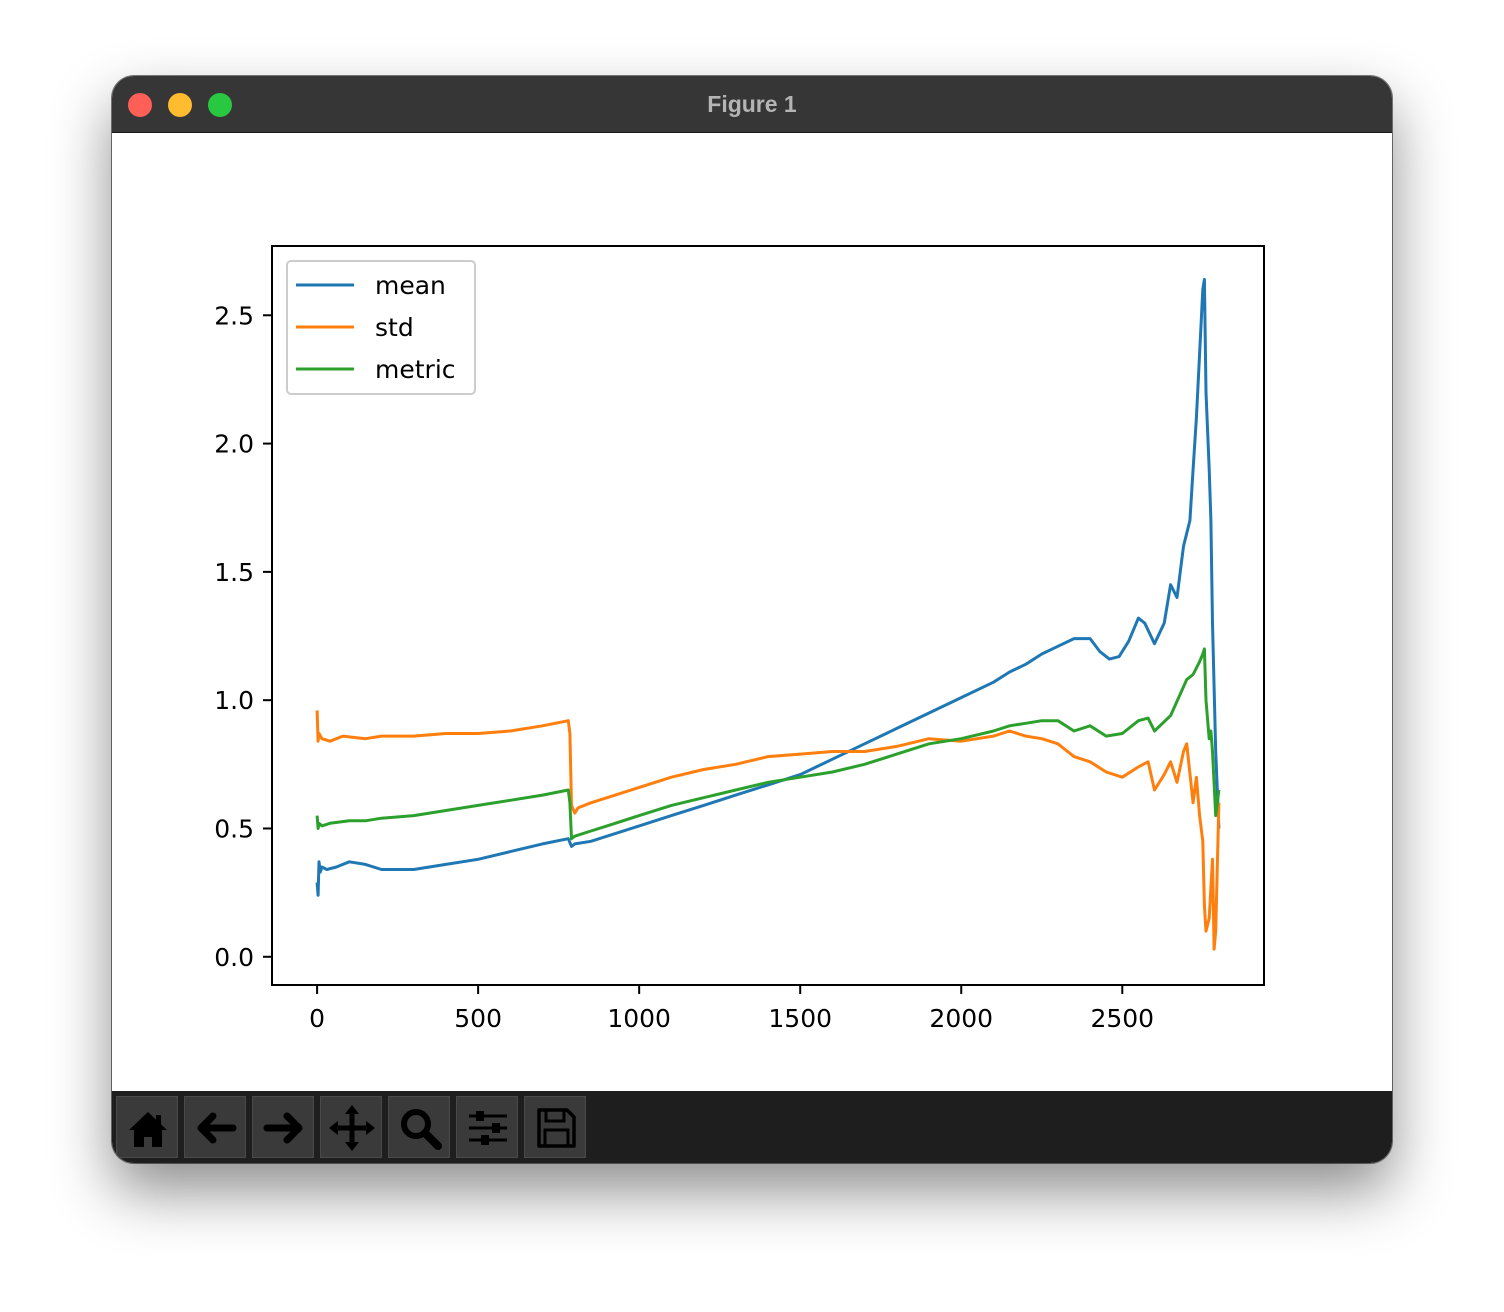 The height and width of the screenshot is (1312, 1504). Describe the element at coordinates (415, 369) in the screenshot. I see `legend-label-metric: metric` at that location.